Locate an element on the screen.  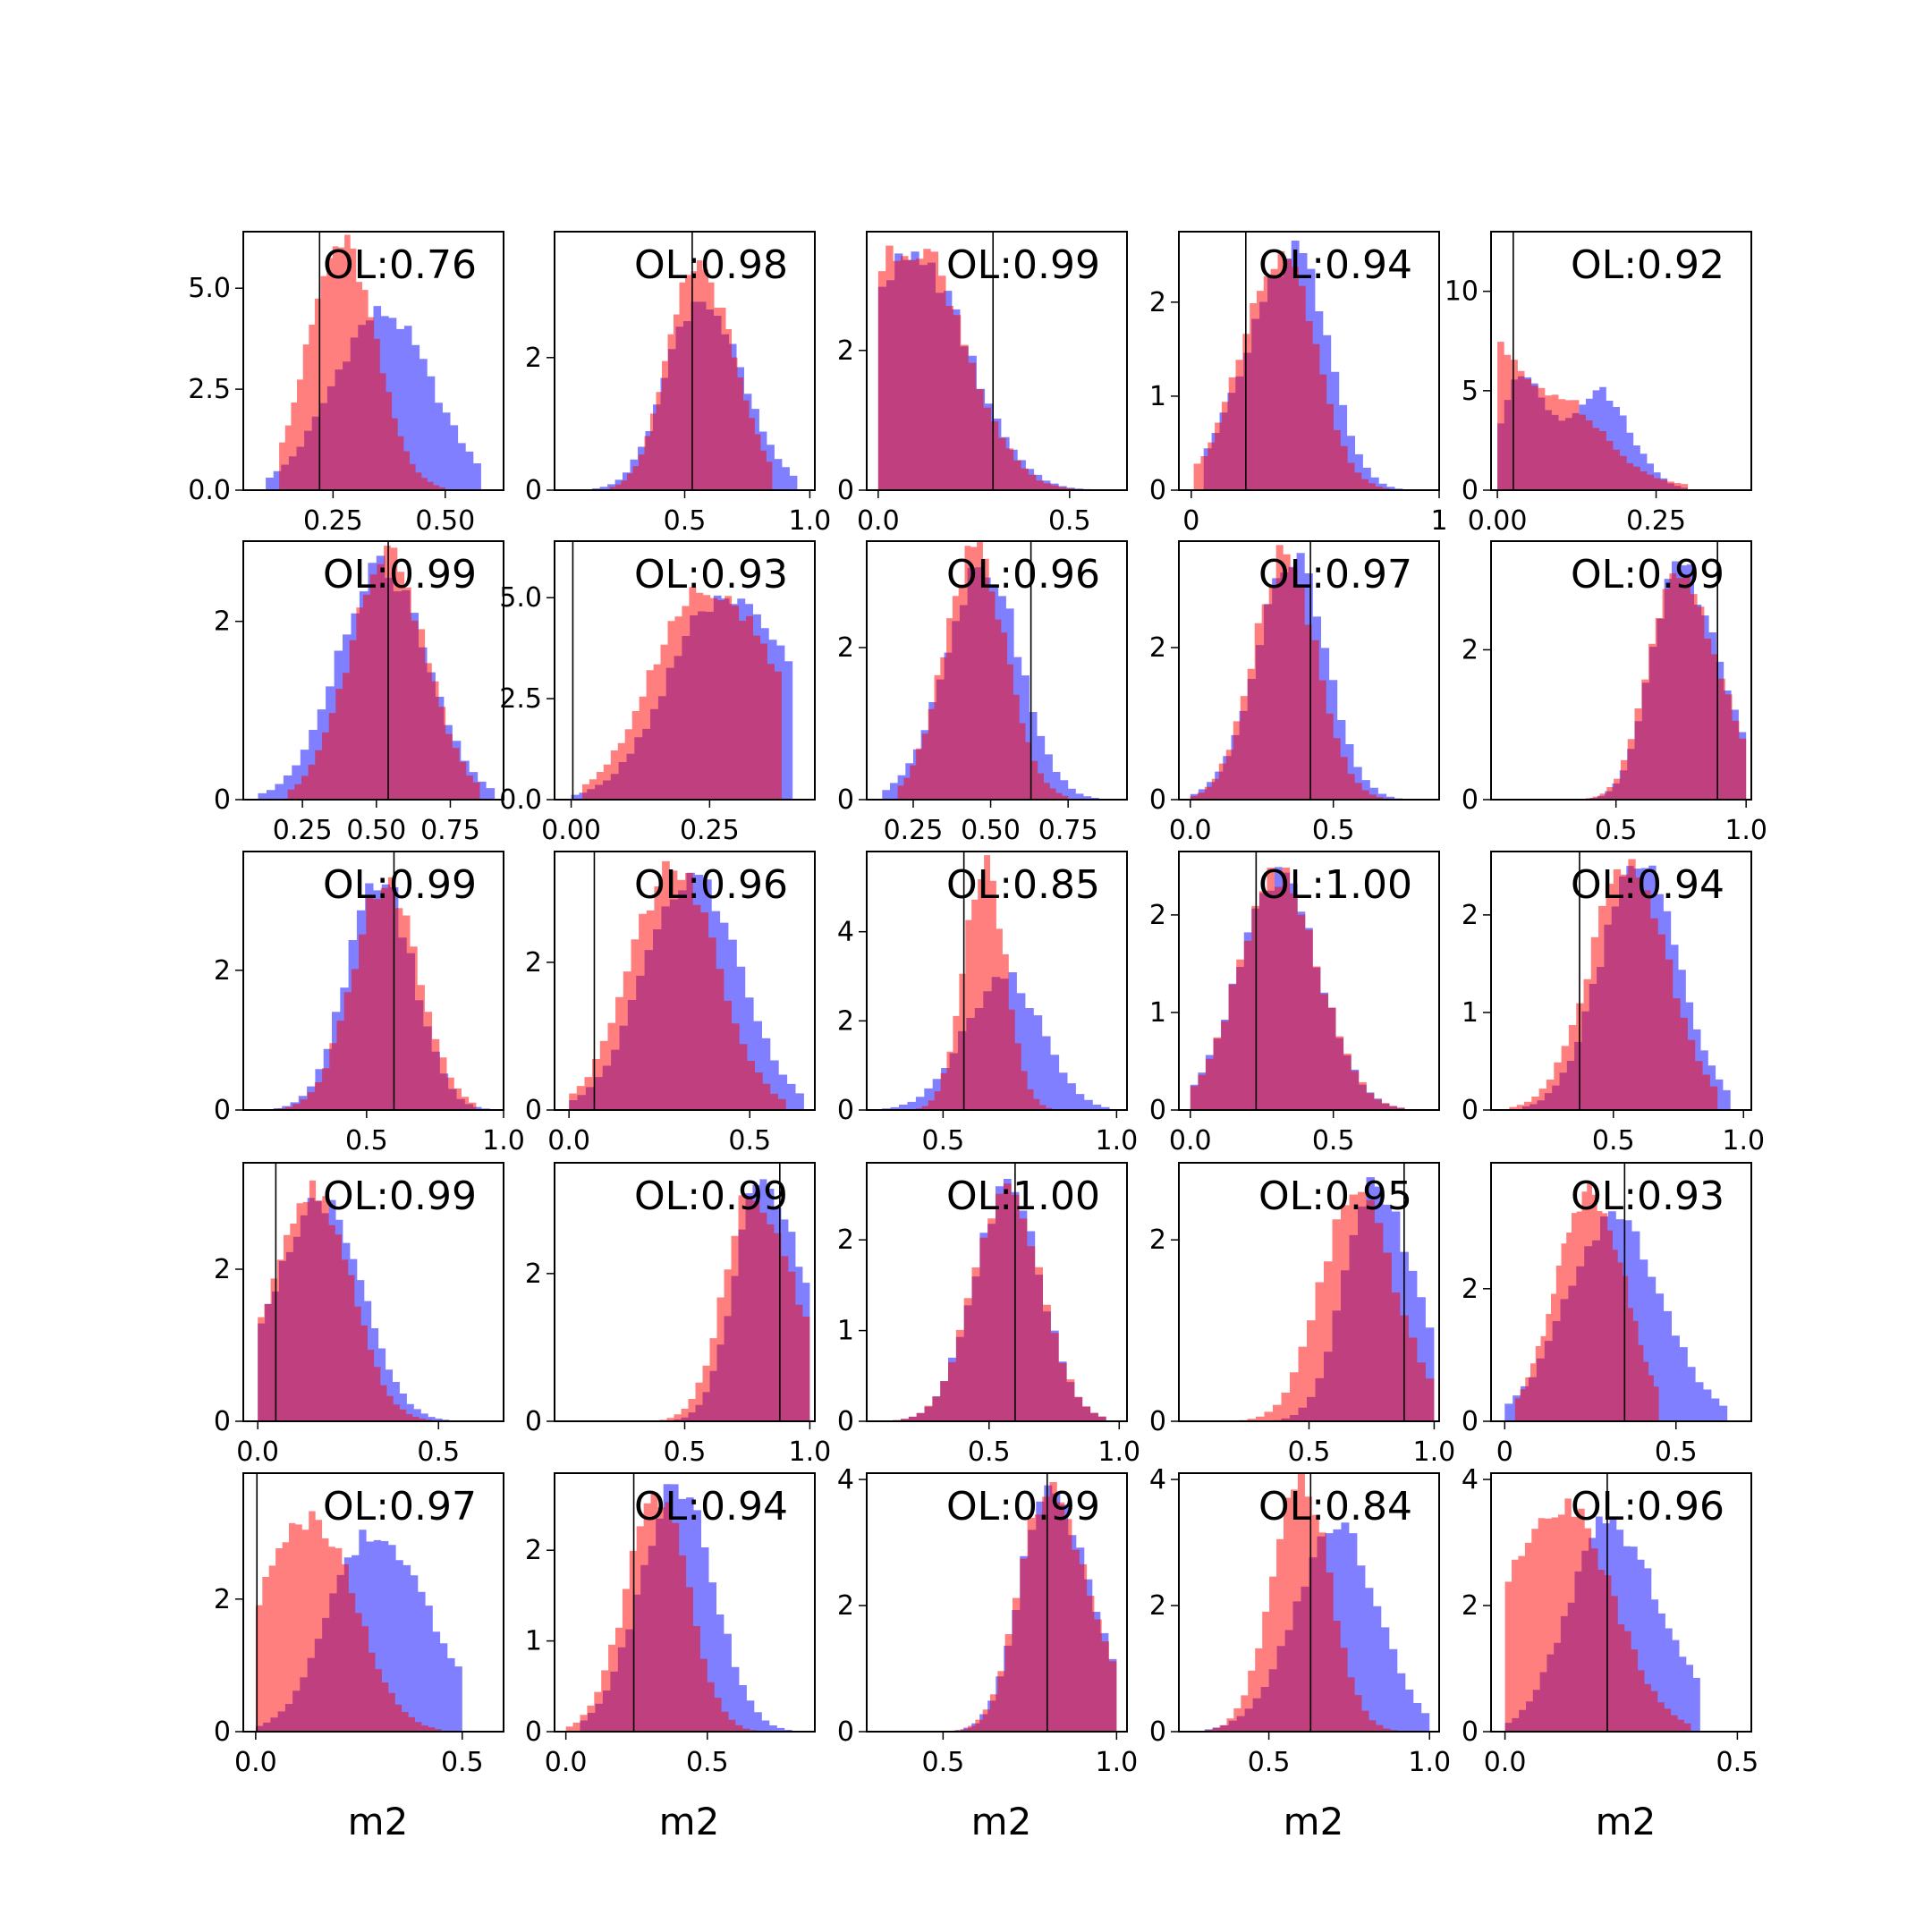
overlap-label: OL:0.97 is located at coordinates (1335, 574).